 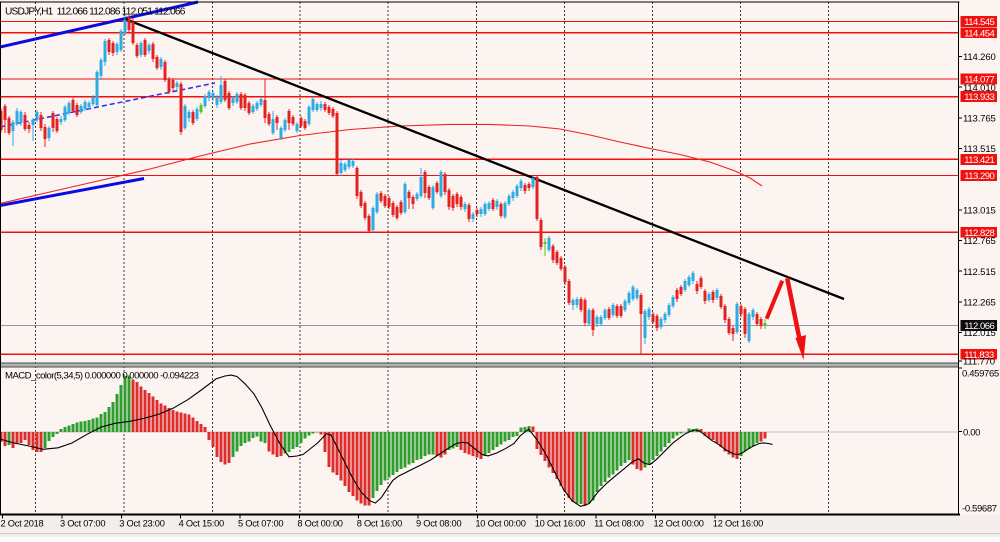 I want to click on svg-text: 111.770, so click(x=979, y=362).